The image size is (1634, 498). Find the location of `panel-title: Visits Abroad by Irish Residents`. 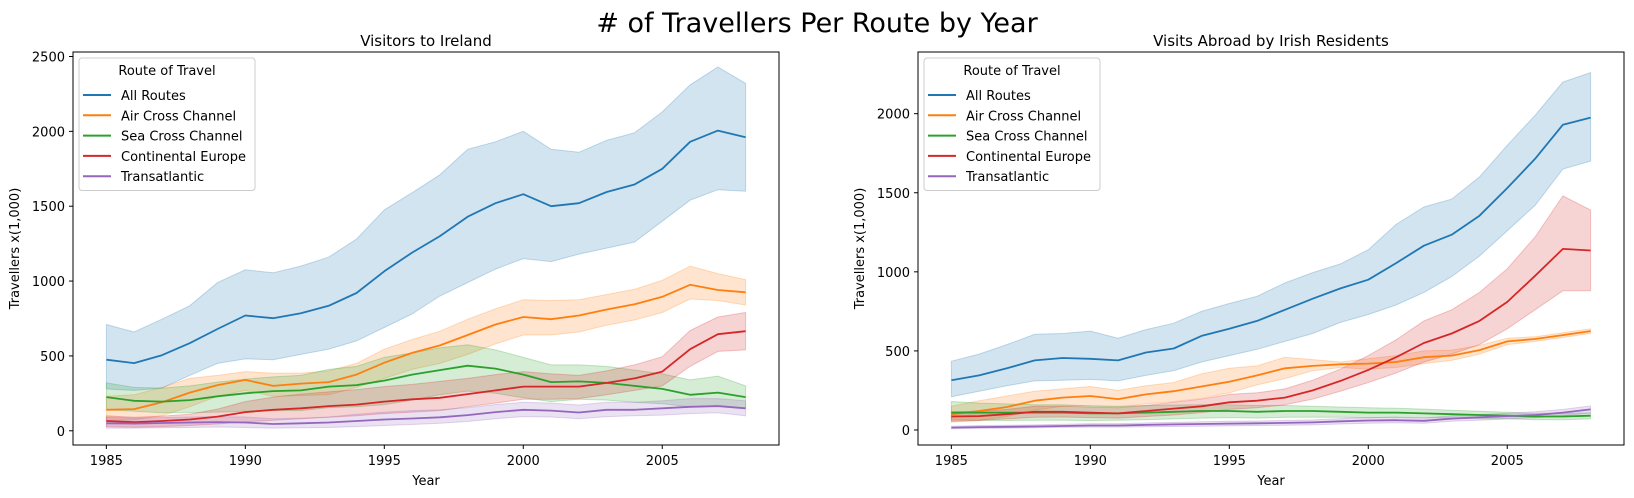

panel-title: Visits Abroad by Irish Residents is located at coordinates (1271, 41).